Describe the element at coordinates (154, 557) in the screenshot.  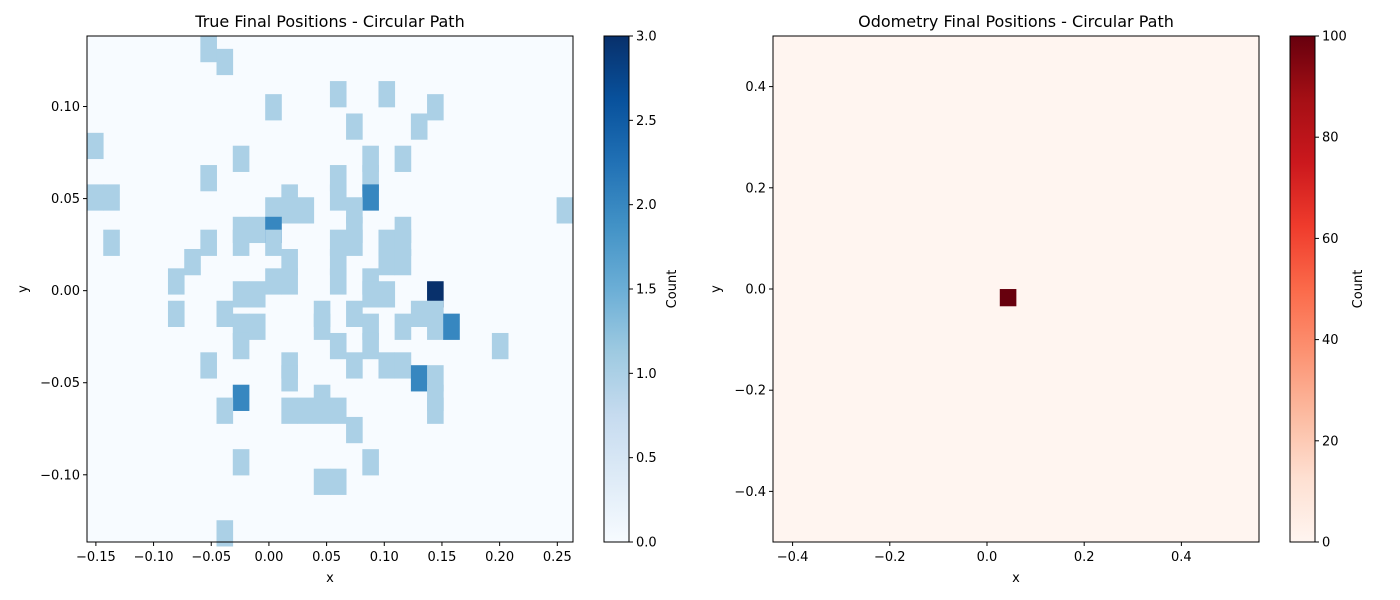
I see `x-tick-label: −0.10` at that location.